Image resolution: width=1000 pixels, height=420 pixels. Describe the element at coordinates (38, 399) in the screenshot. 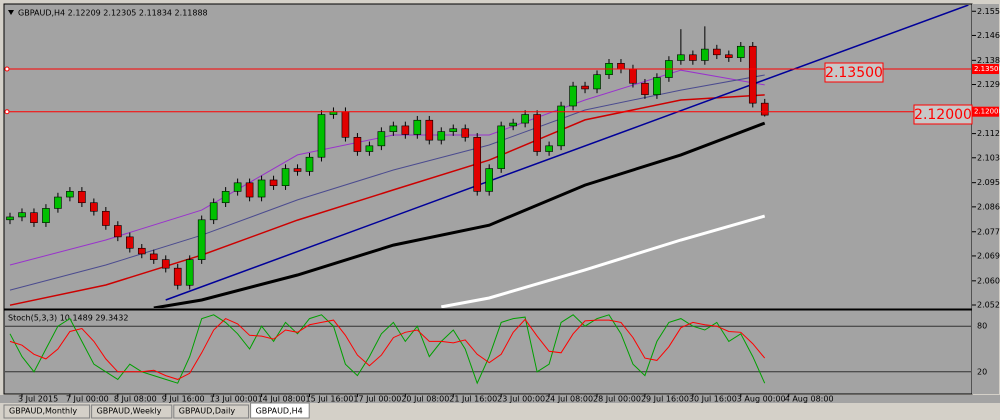

I see `x-tick-label: 3 Jul 2015` at that location.